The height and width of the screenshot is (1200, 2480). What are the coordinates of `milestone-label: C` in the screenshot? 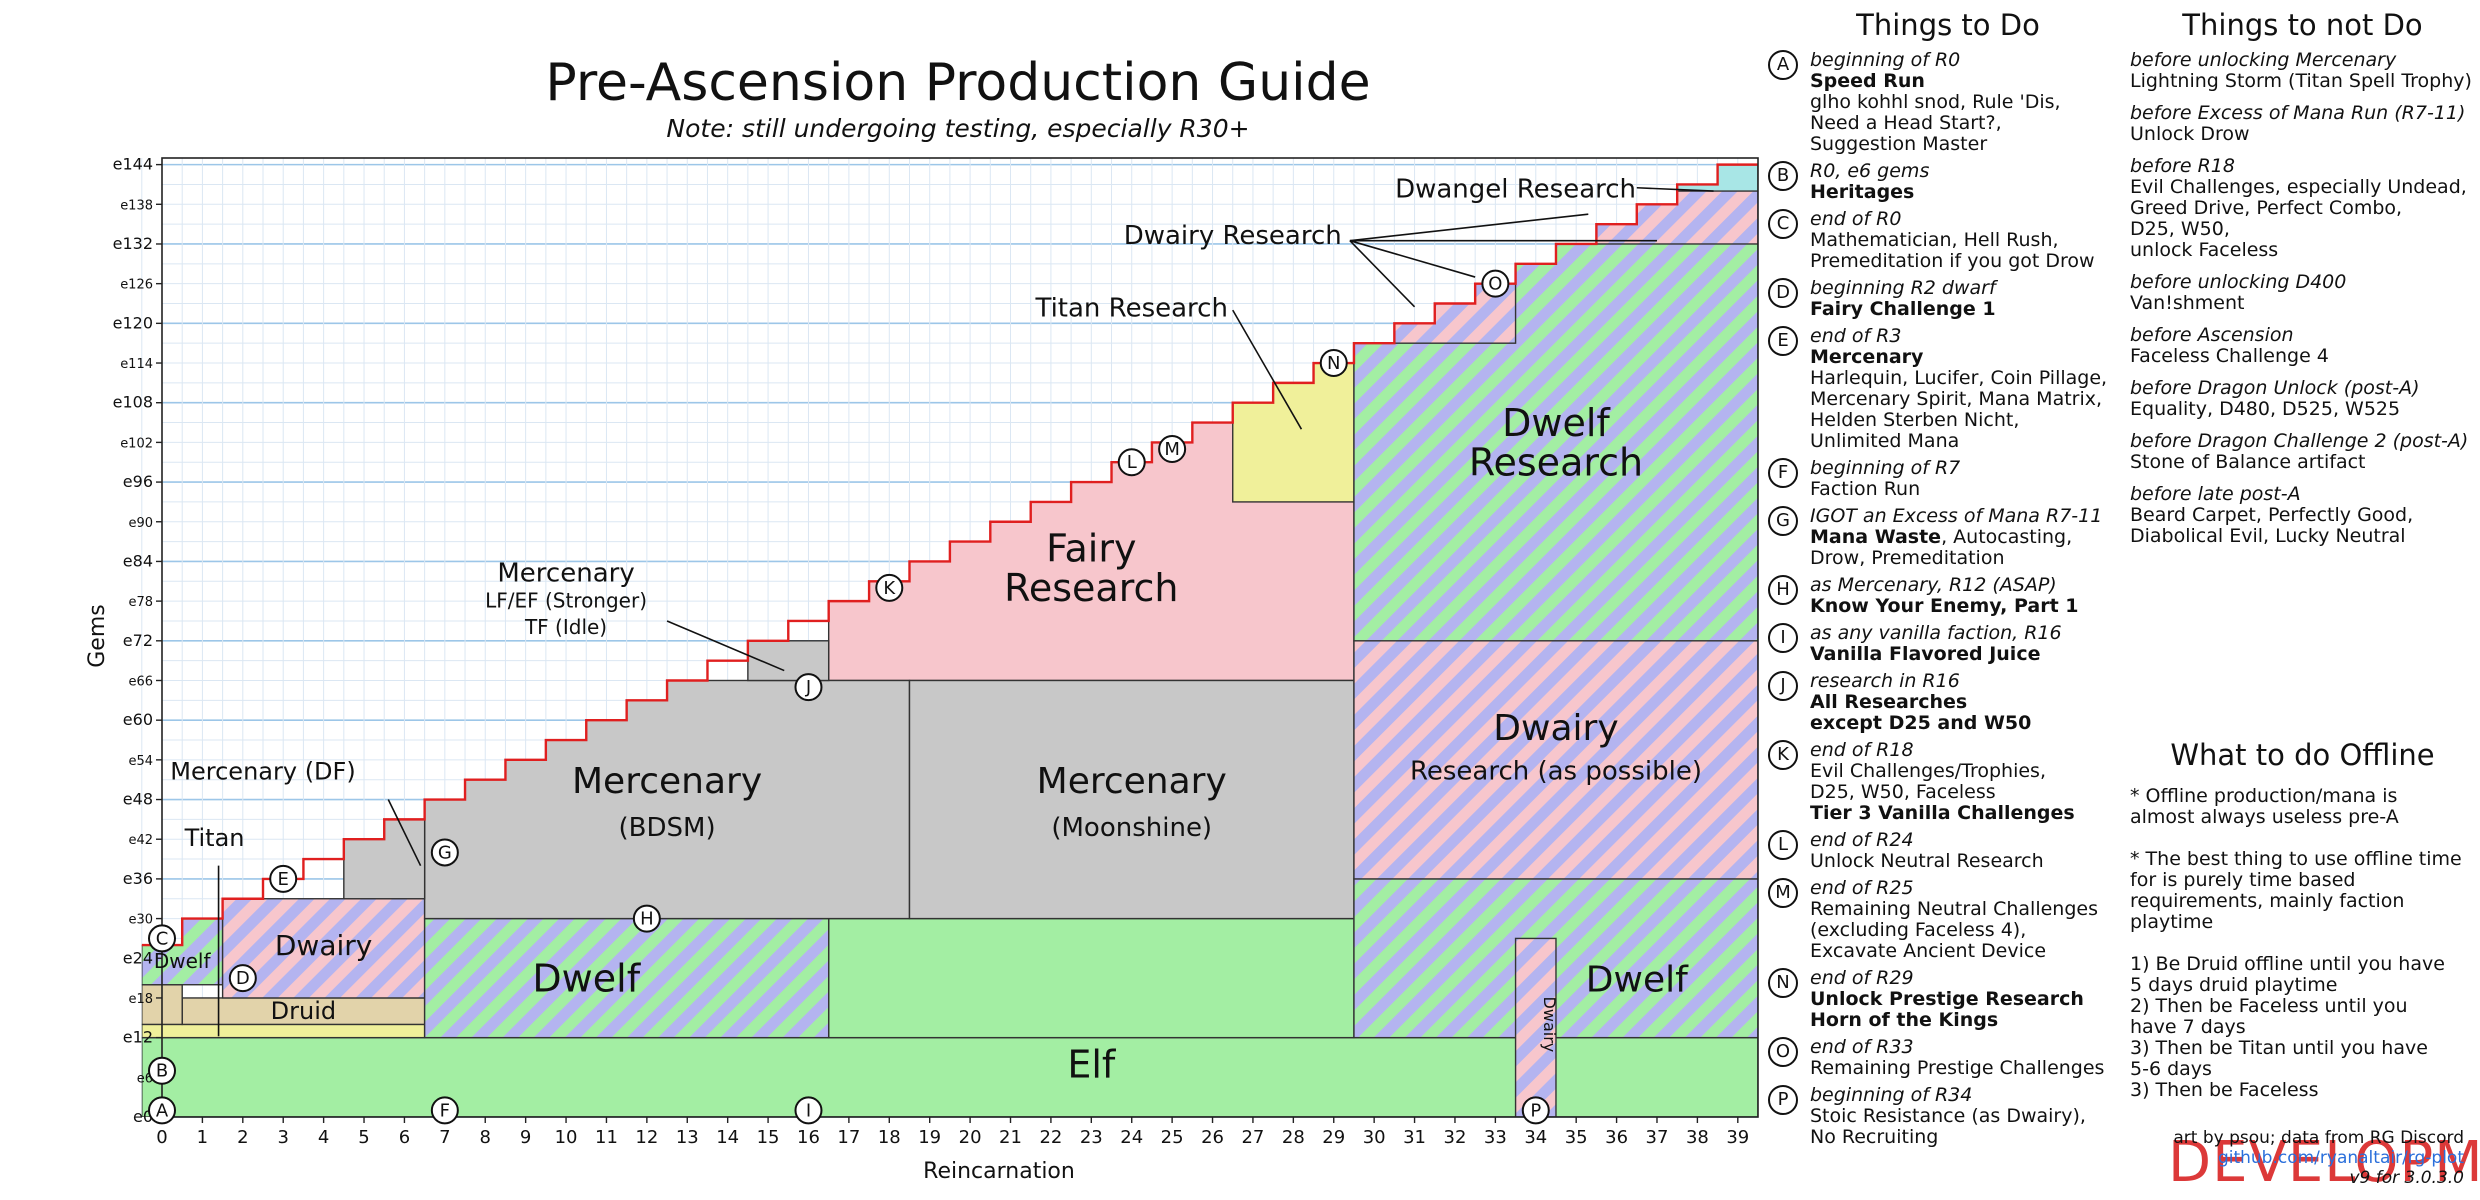 It's located at (162, 938).